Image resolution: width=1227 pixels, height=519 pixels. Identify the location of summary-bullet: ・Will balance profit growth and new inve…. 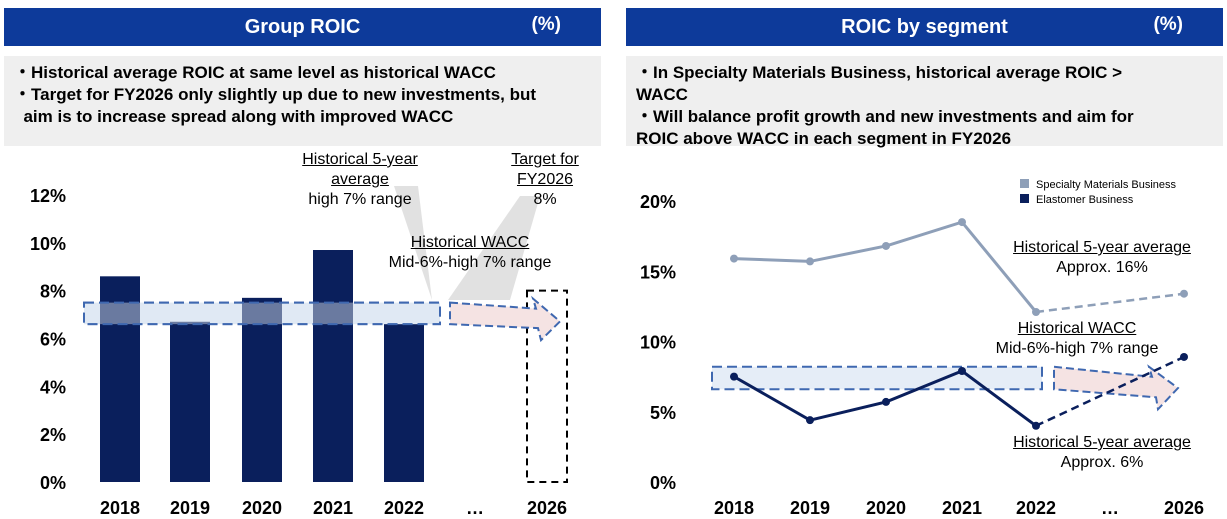
(885, 127).